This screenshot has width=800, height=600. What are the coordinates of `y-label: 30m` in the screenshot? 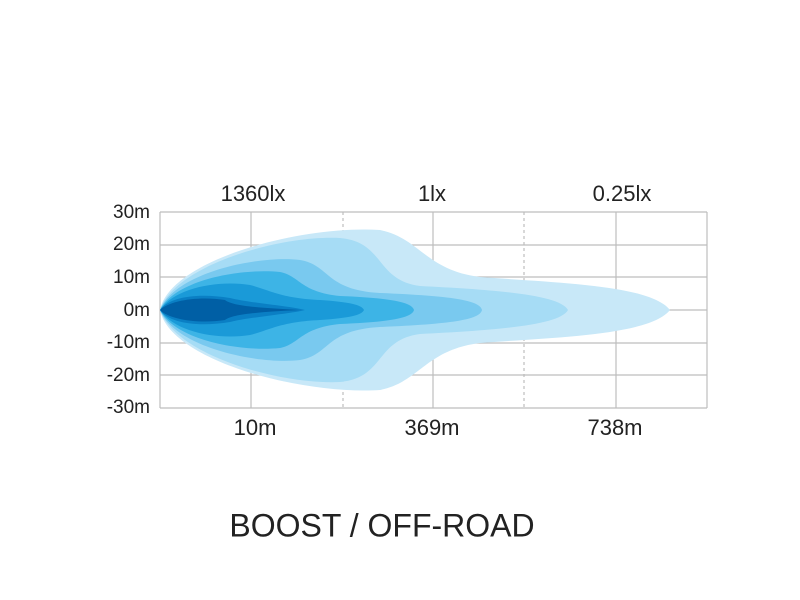 It's located at (131, 212).